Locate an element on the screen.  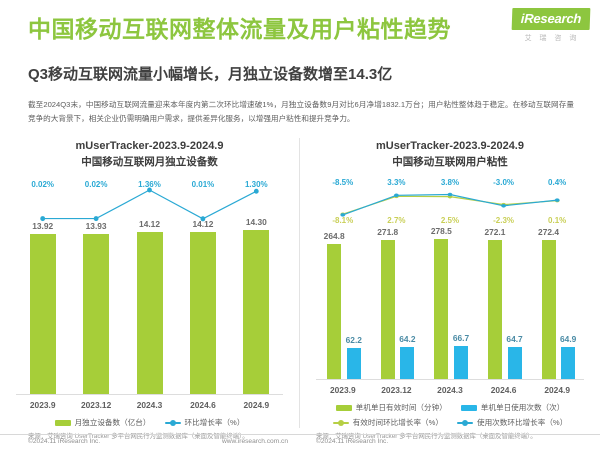
legend-item: 月独立设备数（亿台） is located at coordinates (102, 422).